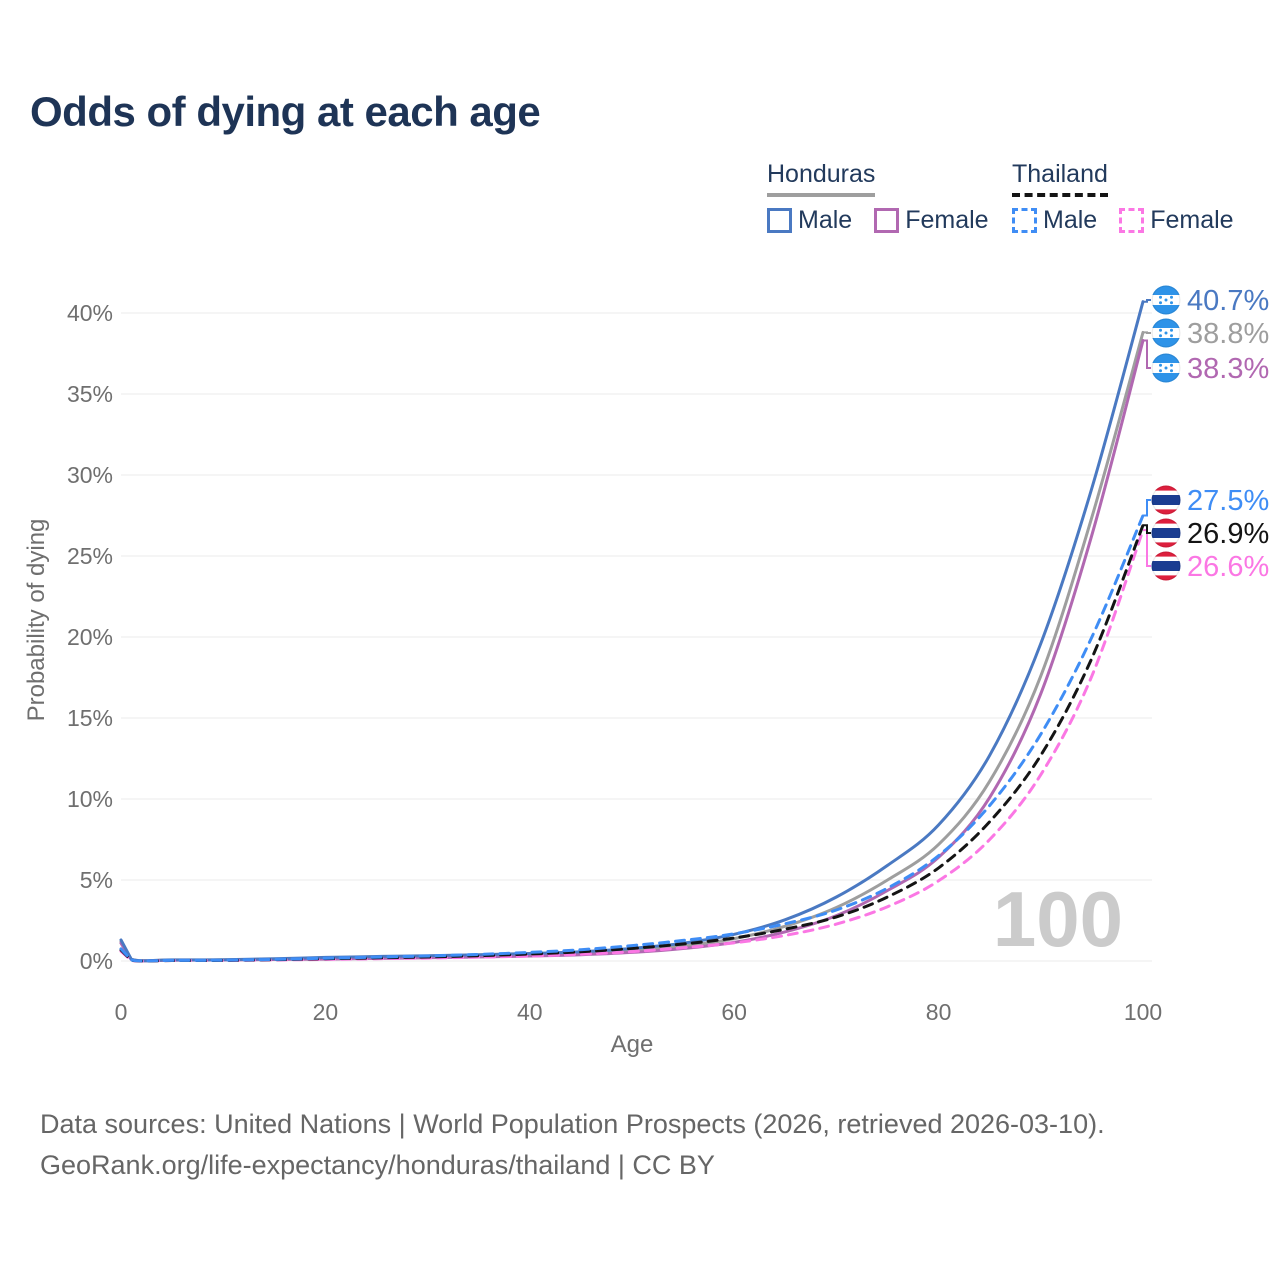 The width and height of the screenshot is (1280, 1280). I want to click on legend-honduras-header: Honduras, so click(821, 178).